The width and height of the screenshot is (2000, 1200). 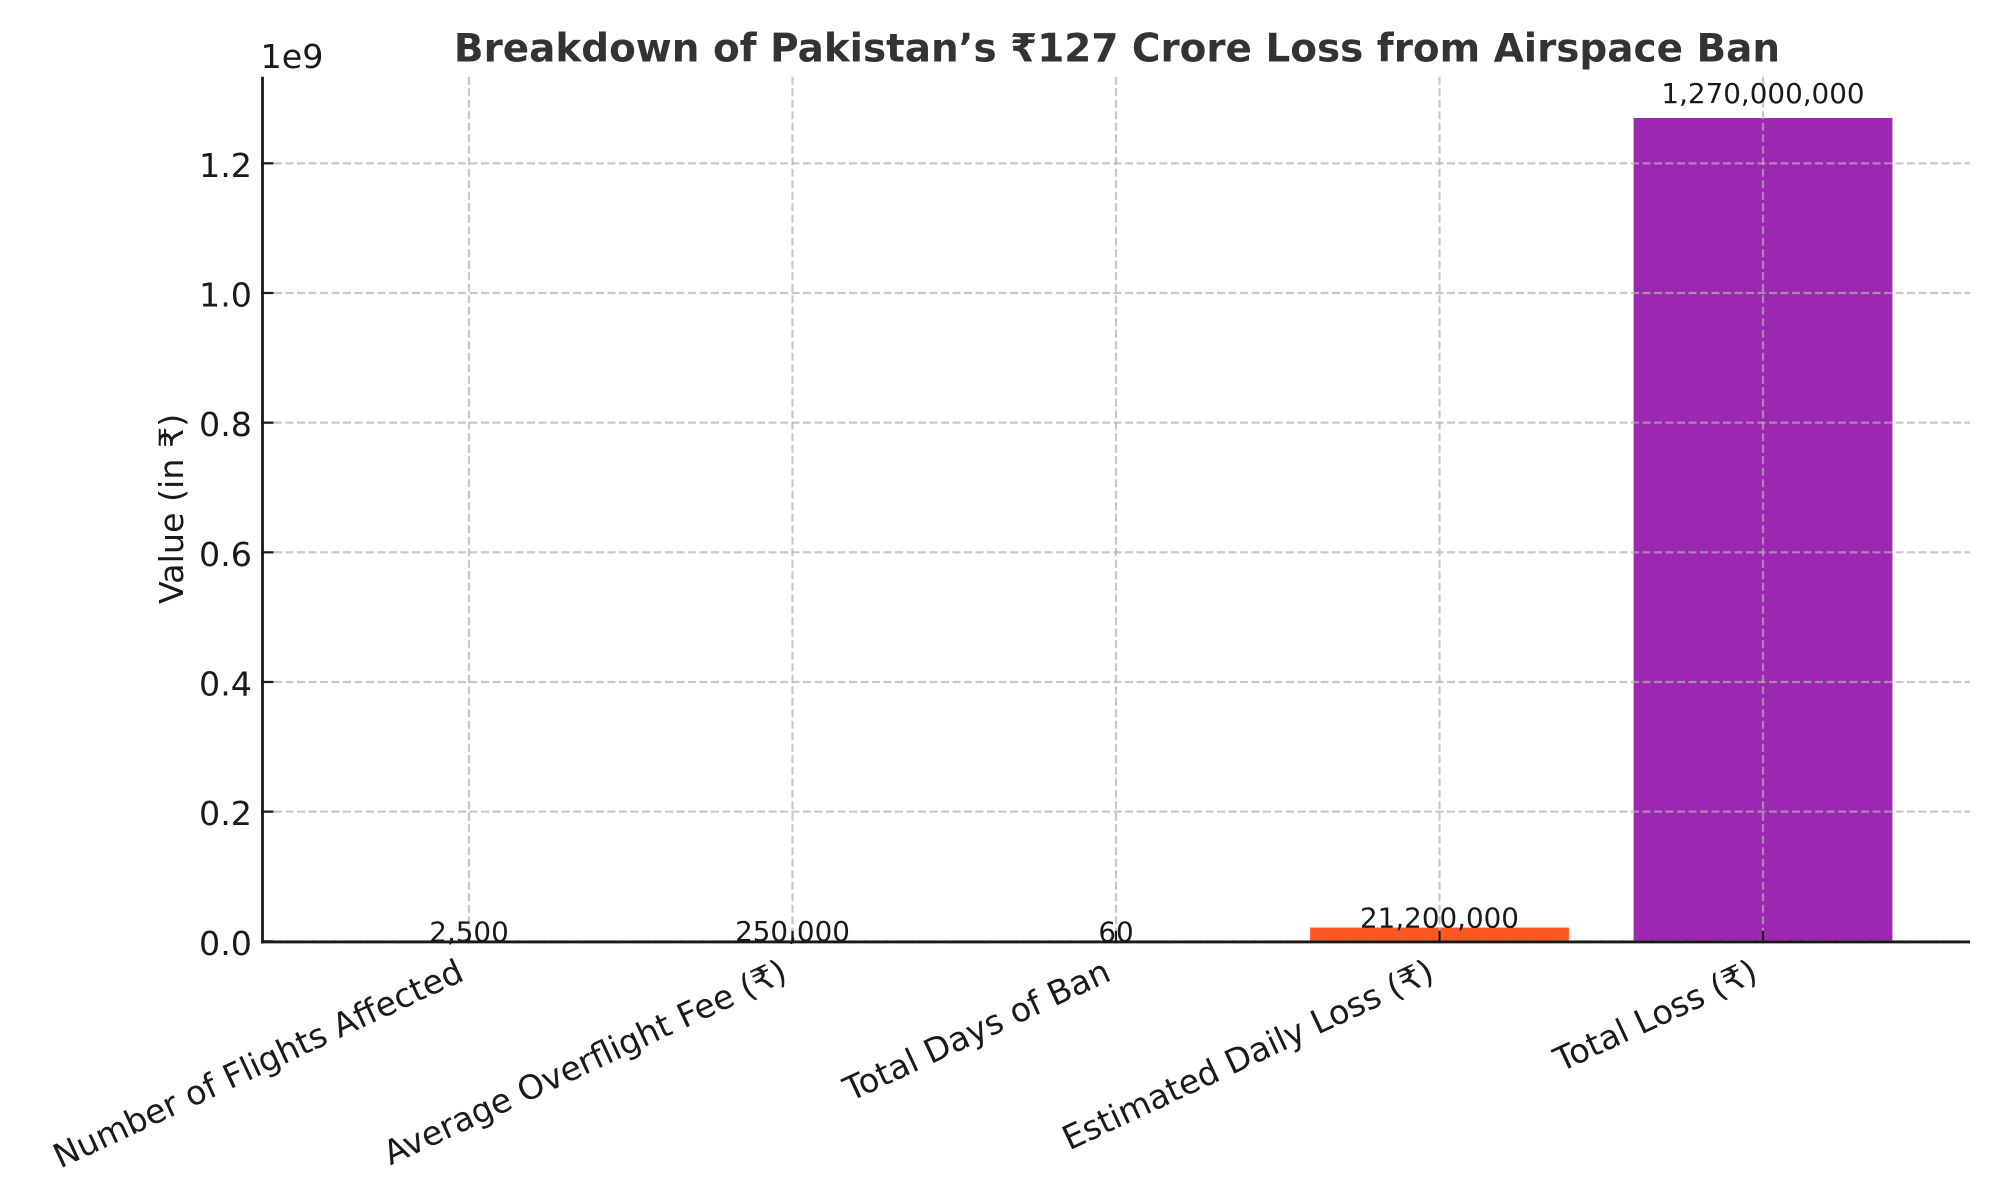 I want to click on bar-value-label-3: 21,200,000, so click(x=1439, y=917).